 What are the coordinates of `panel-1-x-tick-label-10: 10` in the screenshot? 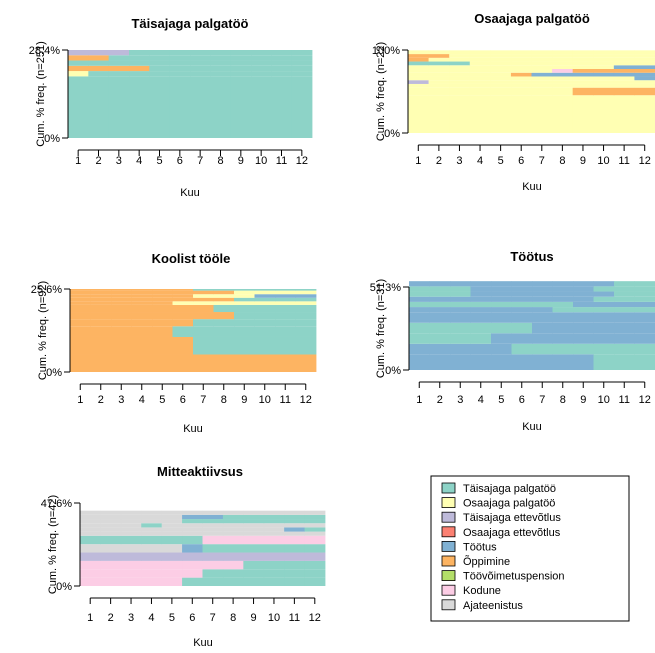 It's located at (261, 161).